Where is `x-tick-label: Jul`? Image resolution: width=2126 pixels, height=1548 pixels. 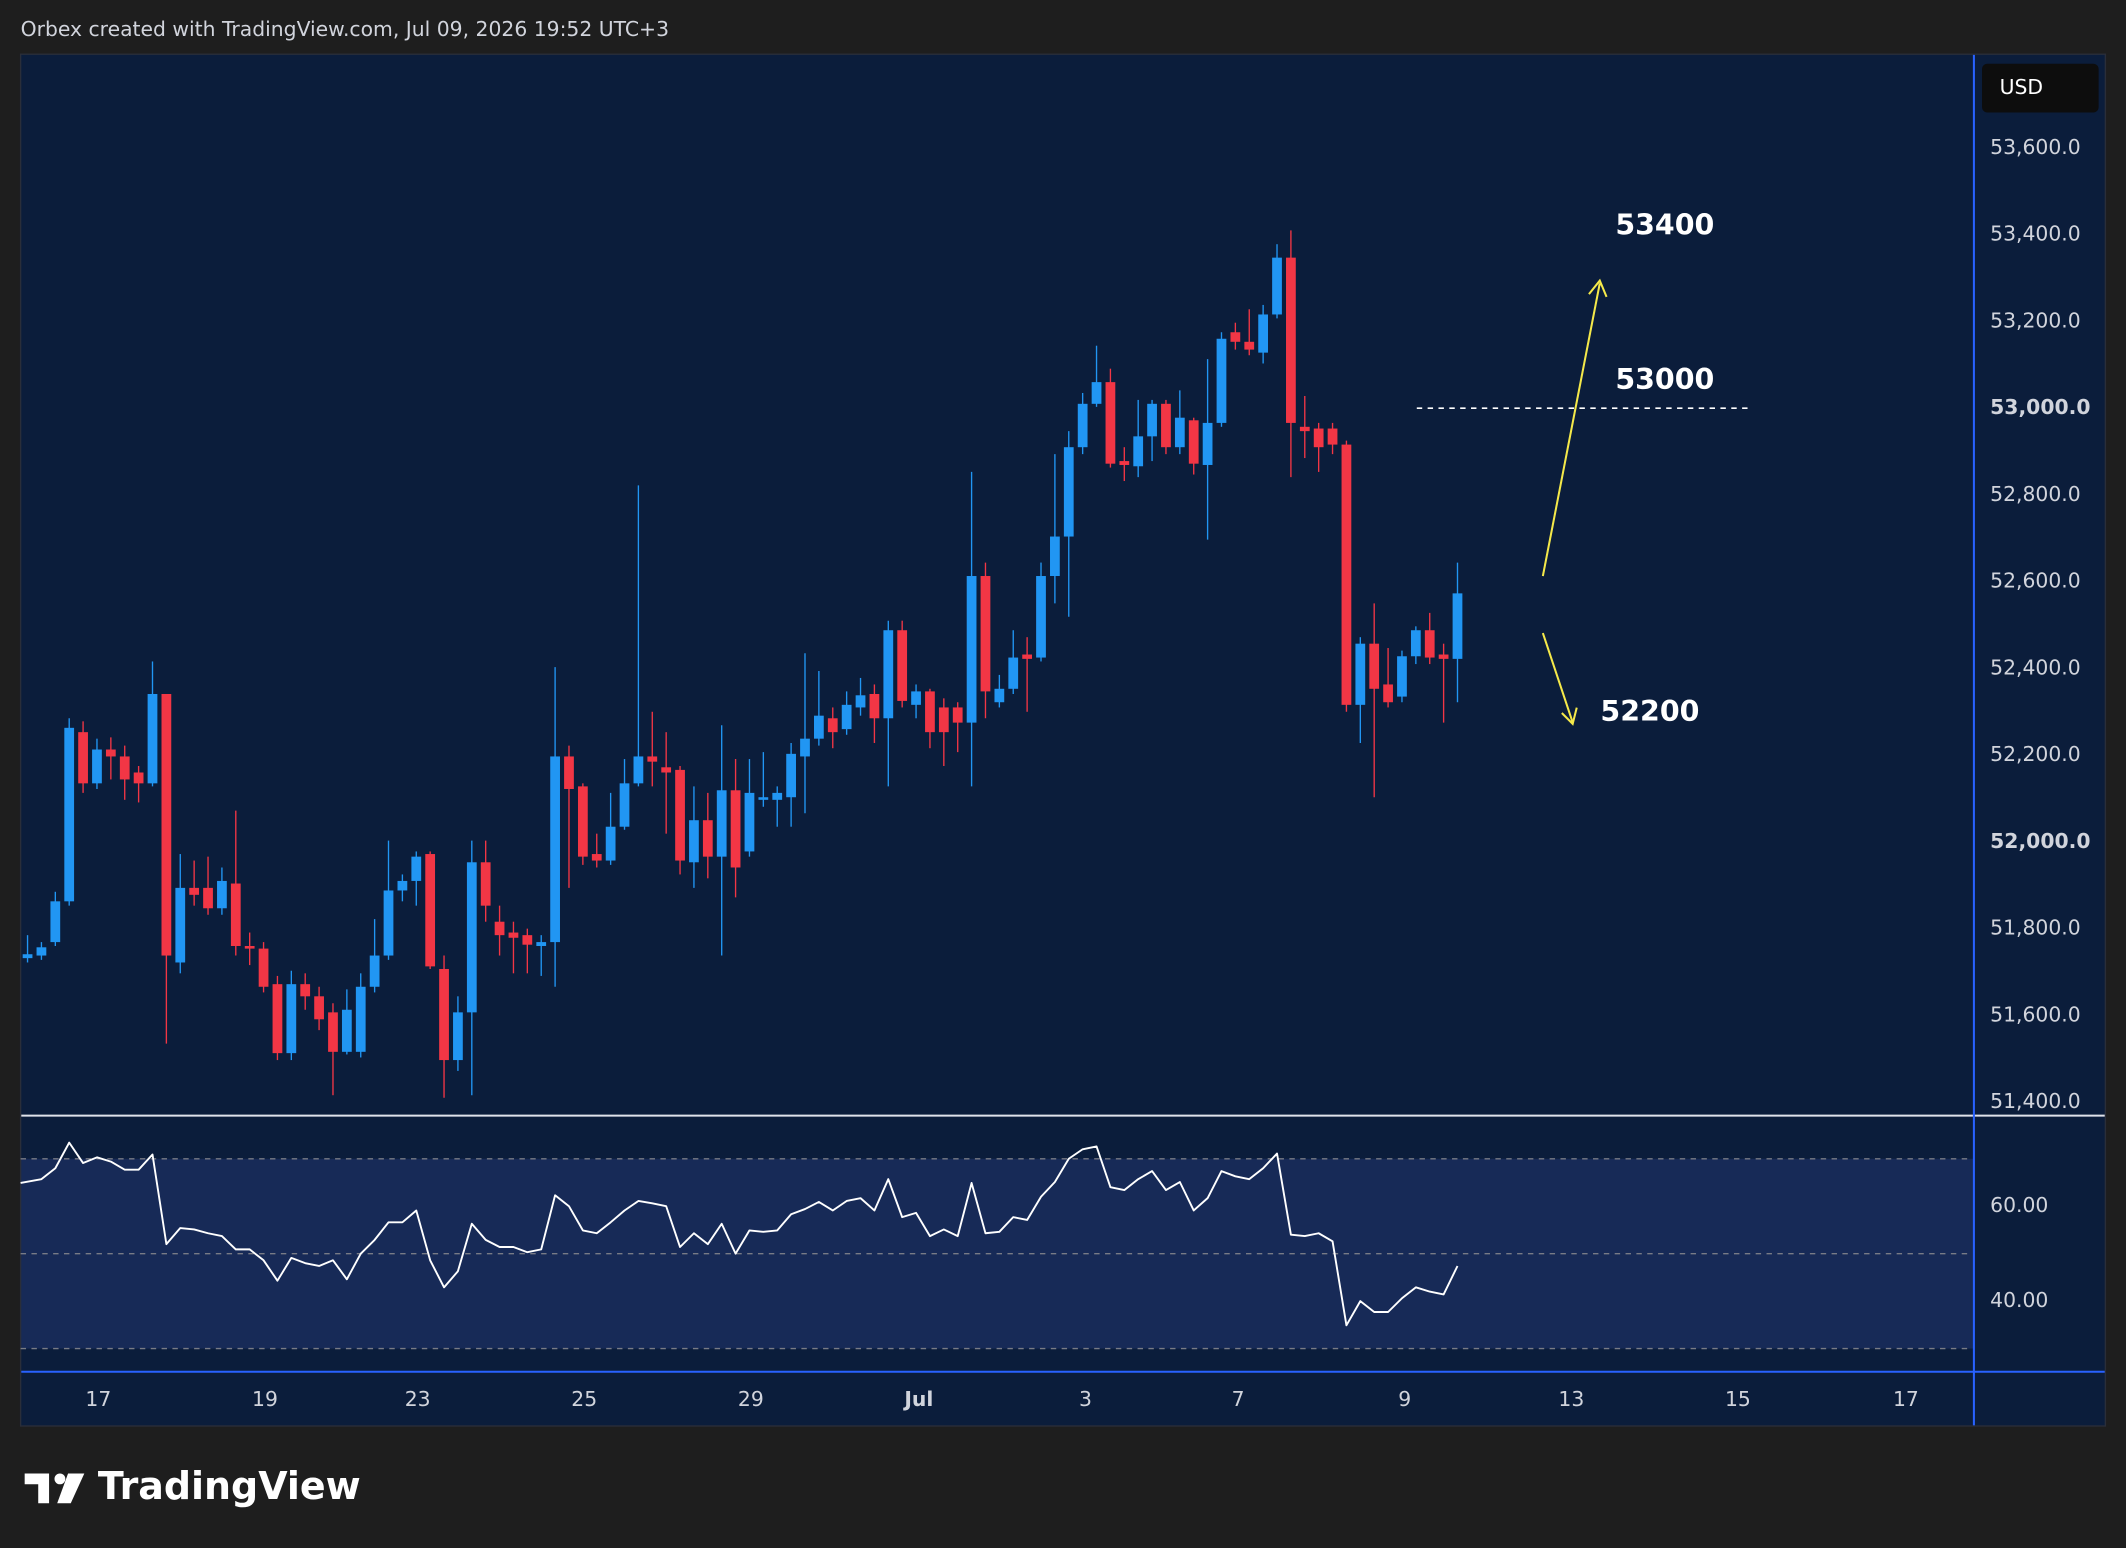
x-tick-label: Jul is located at coordinates (917, 1399).